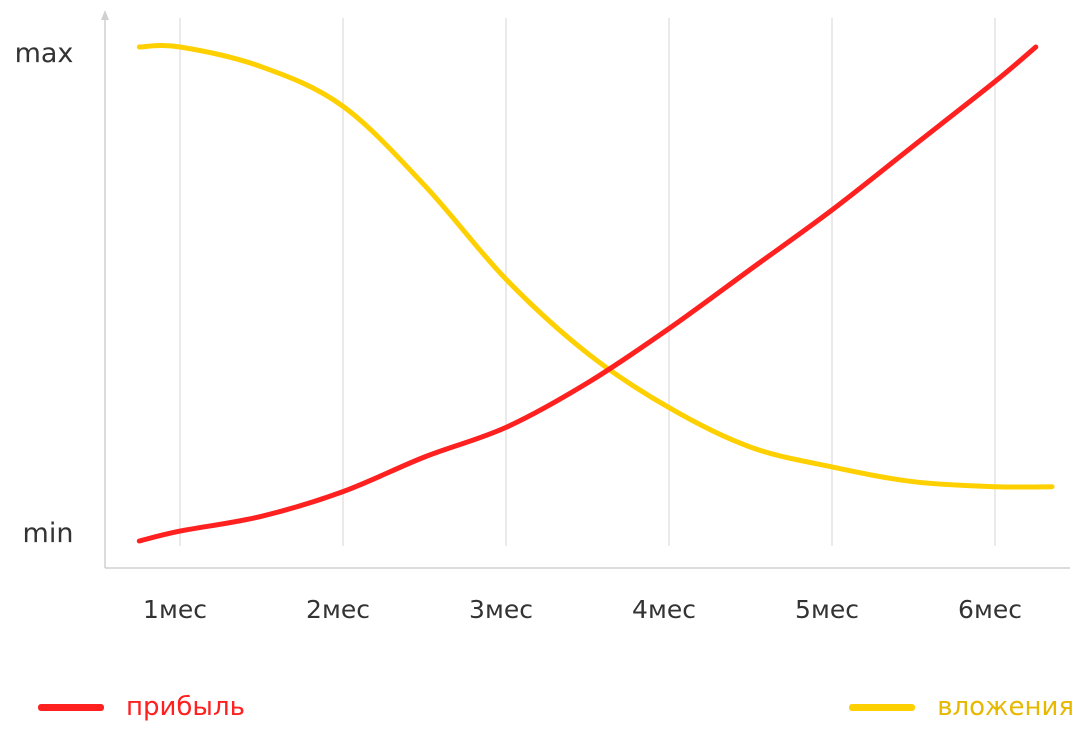  Describe the element at coordinates (827, 609) in the screenshot. I see `x-tick-label: 5мес` at that location.